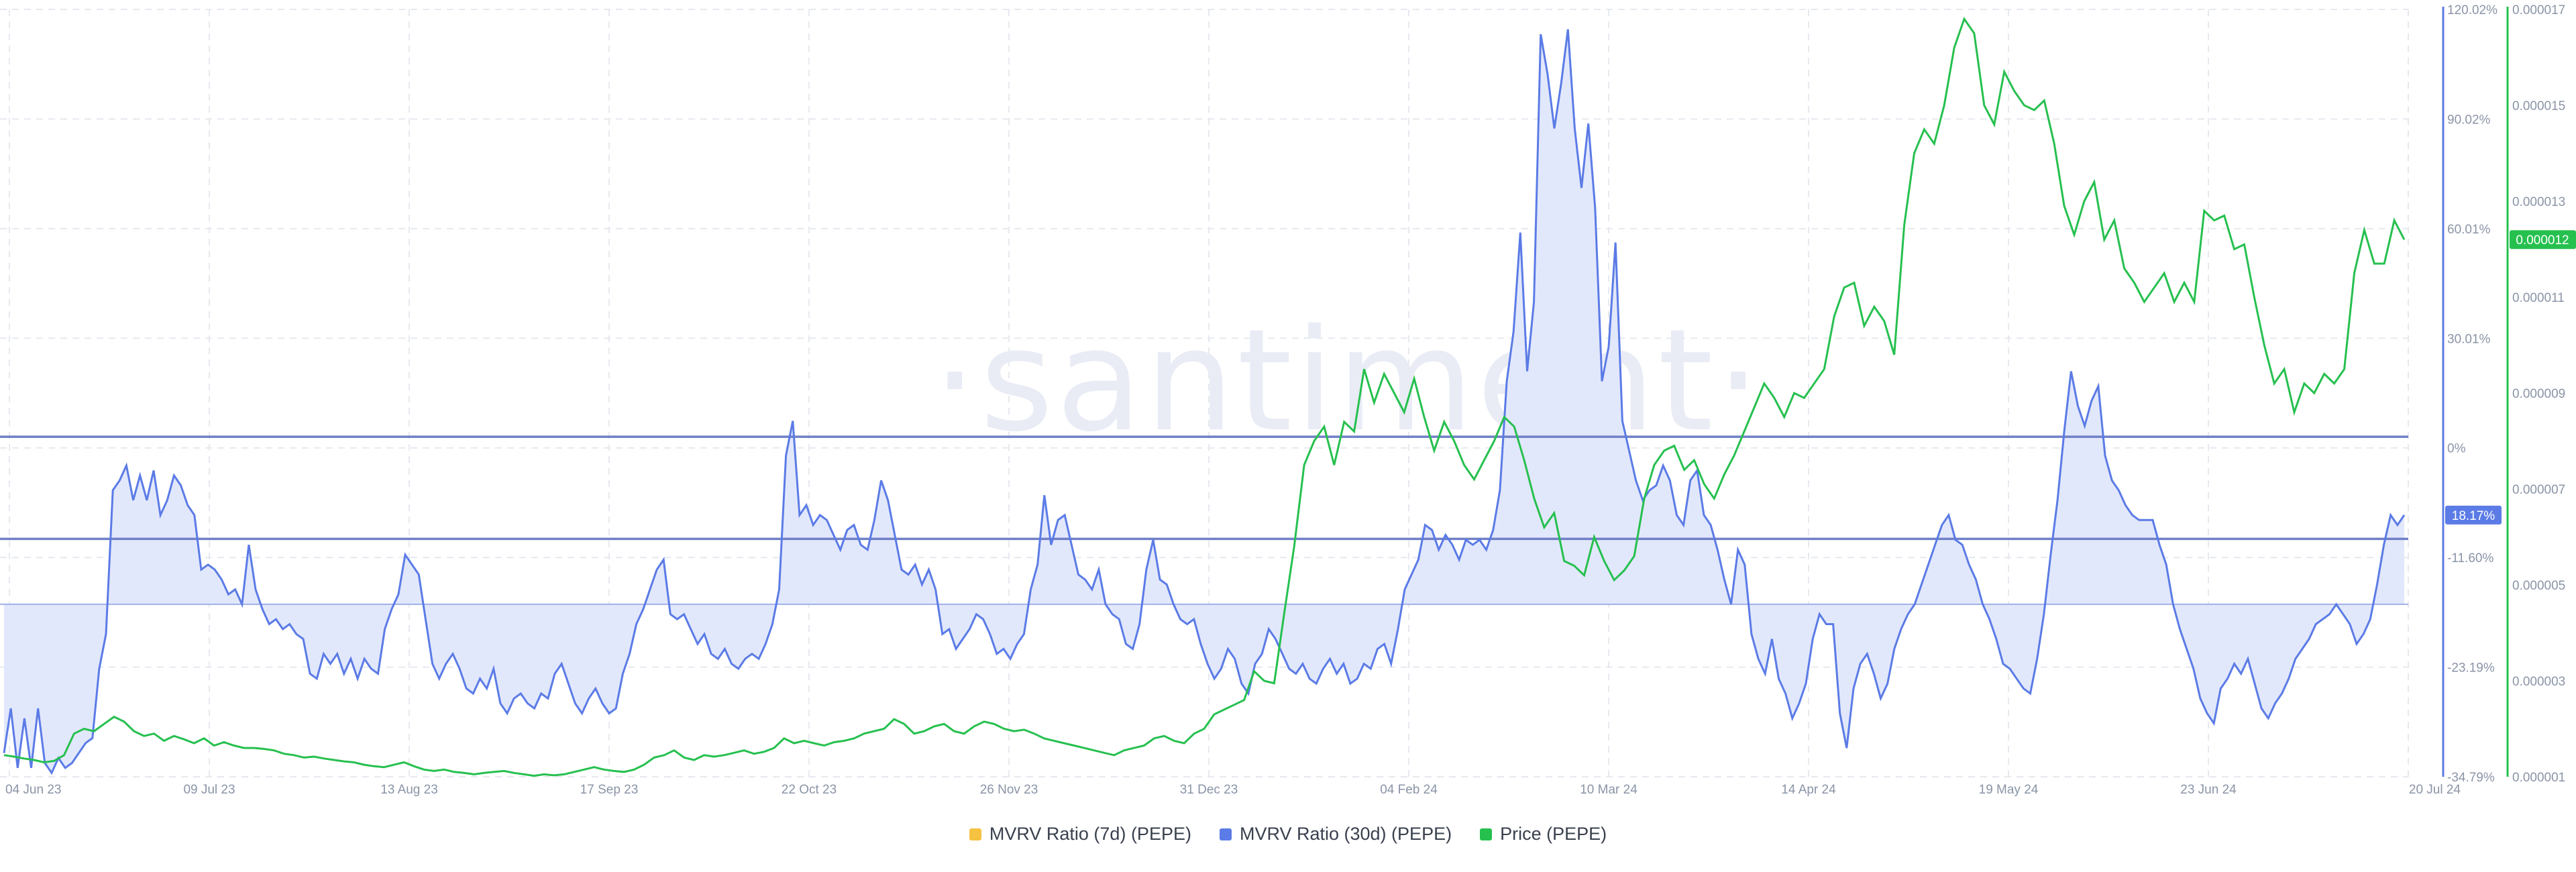 The height and width of the screenshot is (872, 2576). What do you see at coordinates (209, 790) in the screenshot?
I see `x-tick-label: 09 Jul 23` at bounding box center [209, 790].